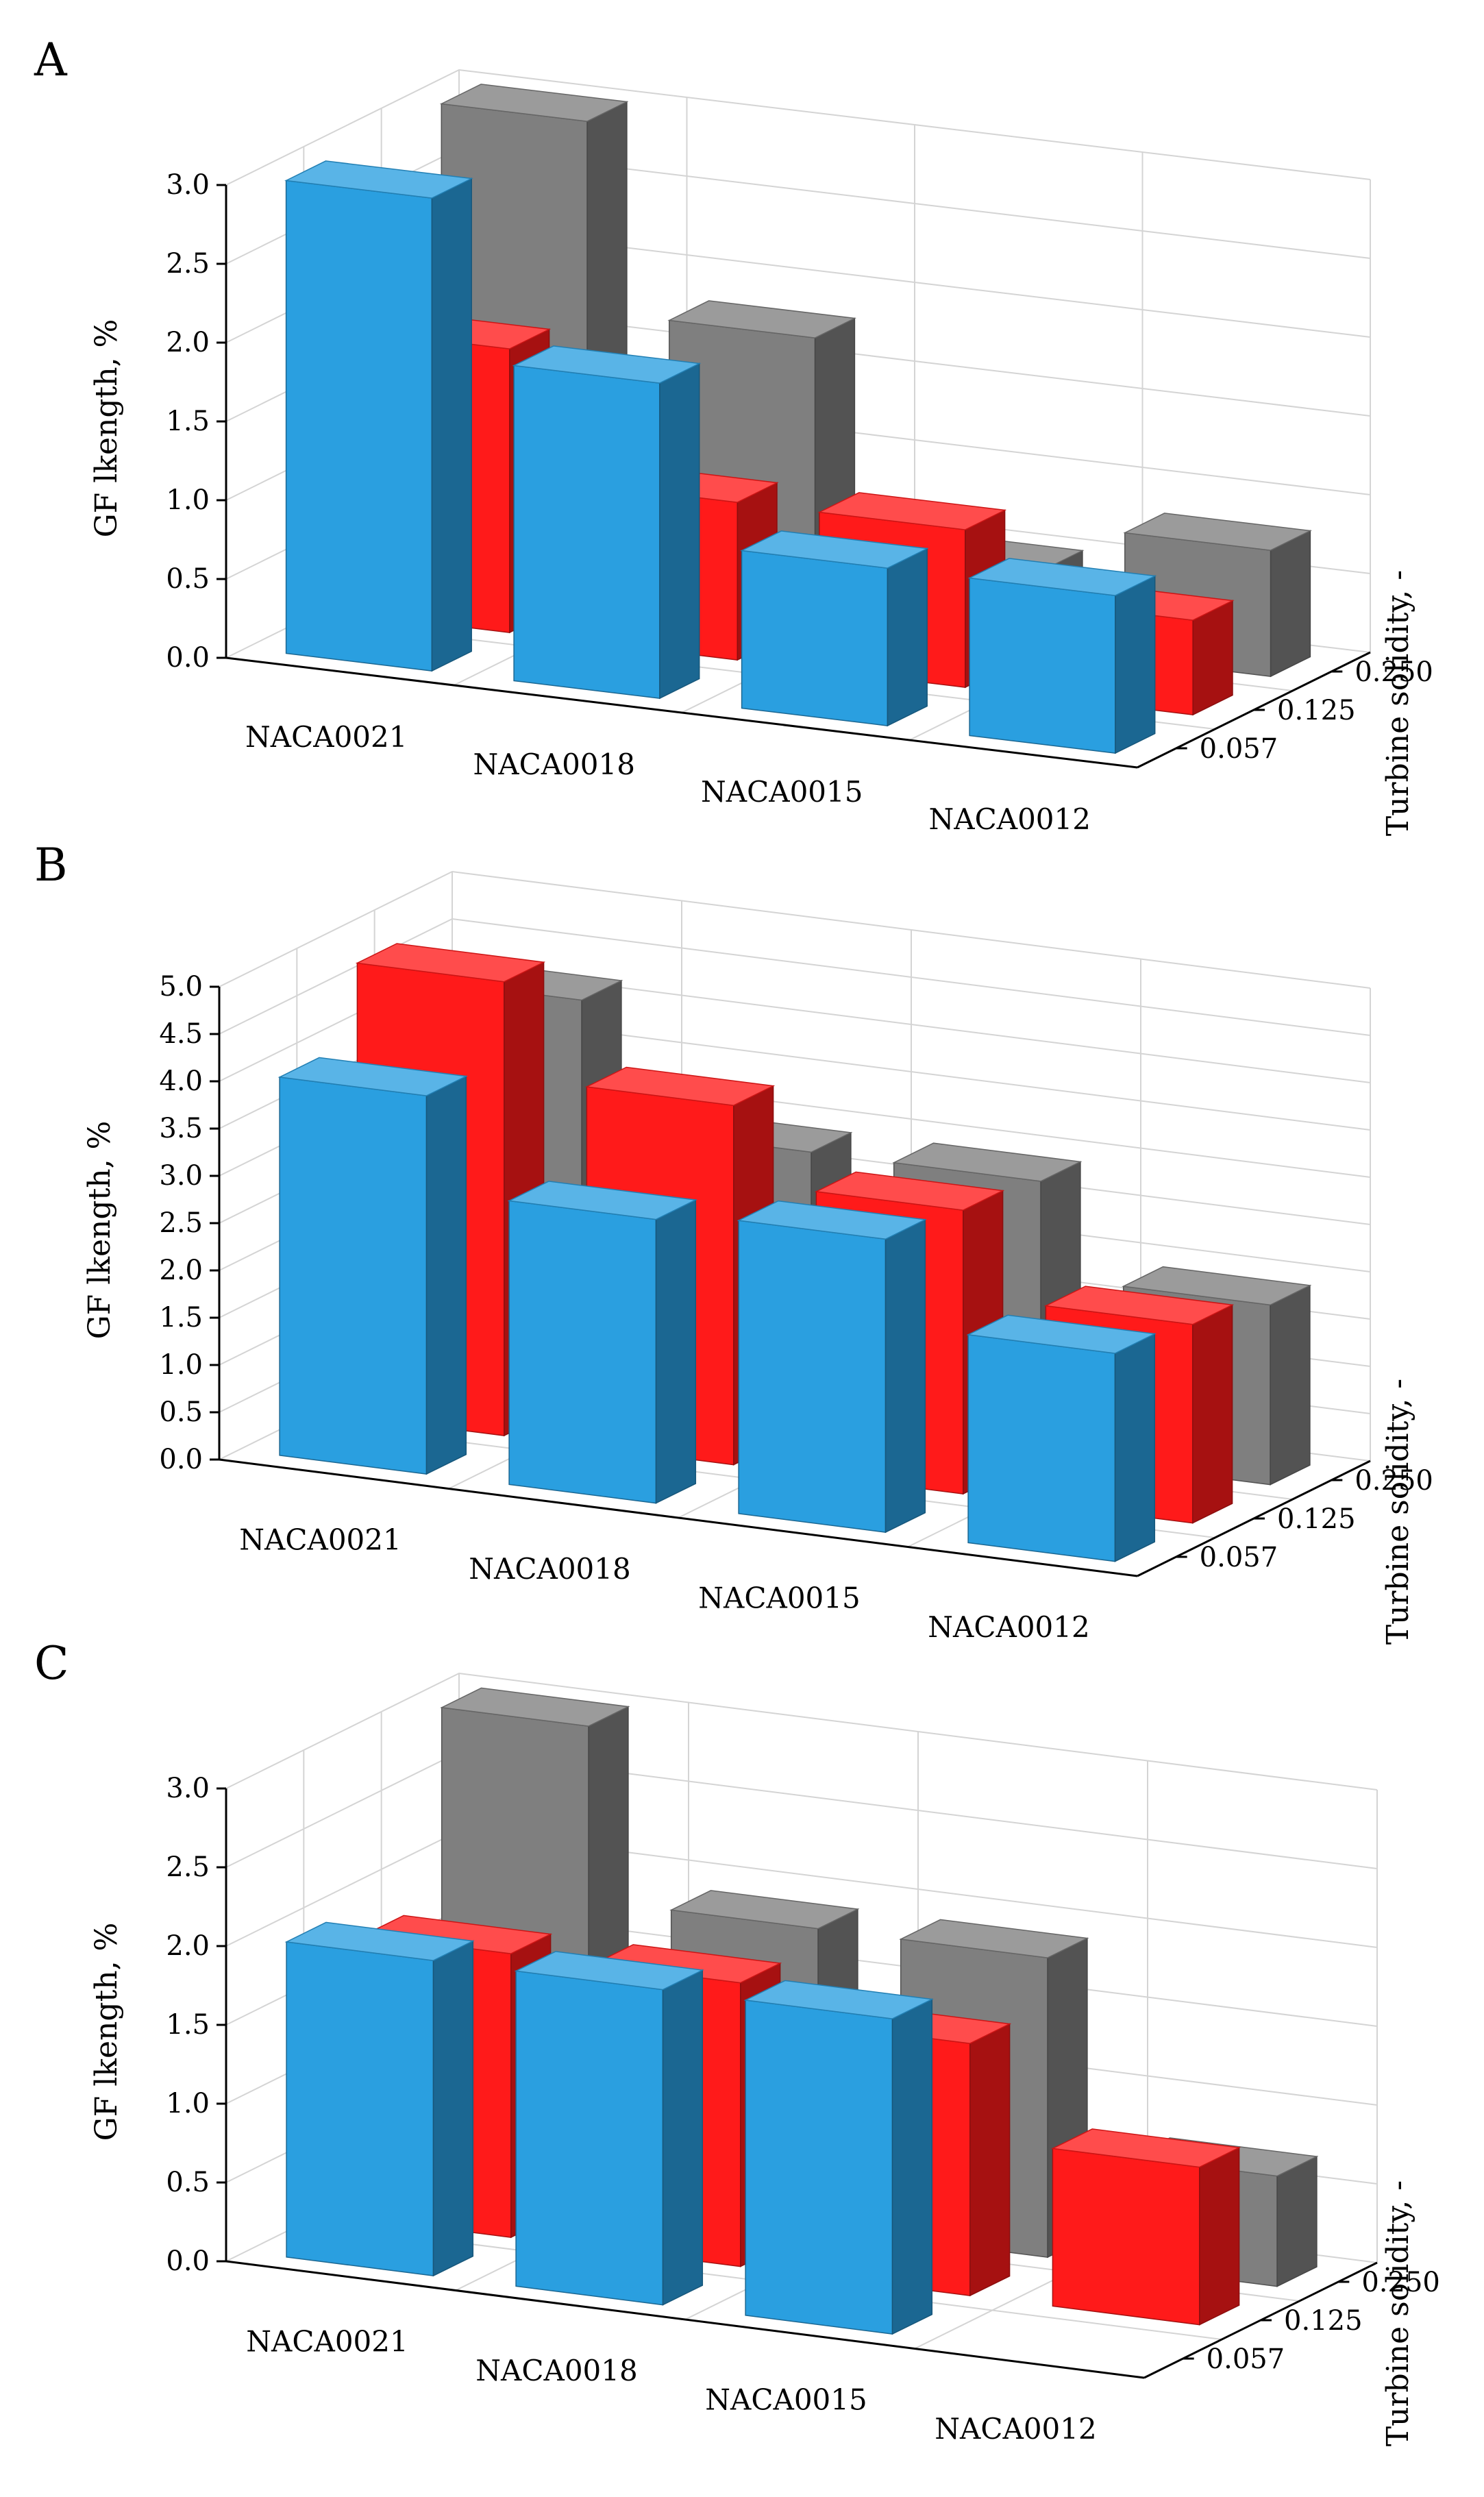 The height and width of the screenshot is (2497, 1484). I want to click on y-tick-label: 3.5, so click(181, 1128).